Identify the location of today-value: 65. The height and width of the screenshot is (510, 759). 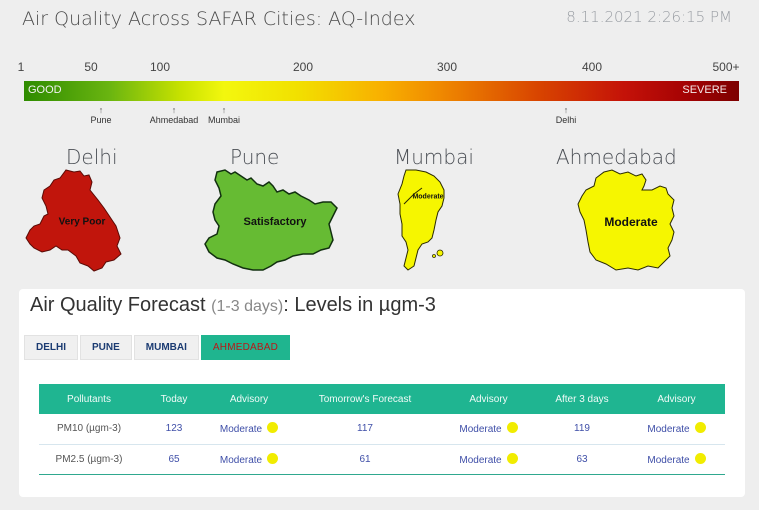
(174, 459).